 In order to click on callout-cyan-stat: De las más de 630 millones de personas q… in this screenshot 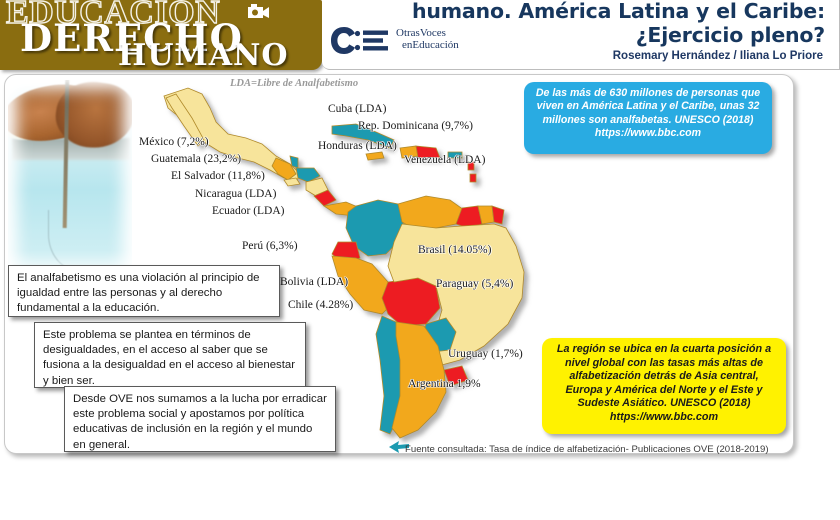, I will do `click(648, 118)`.